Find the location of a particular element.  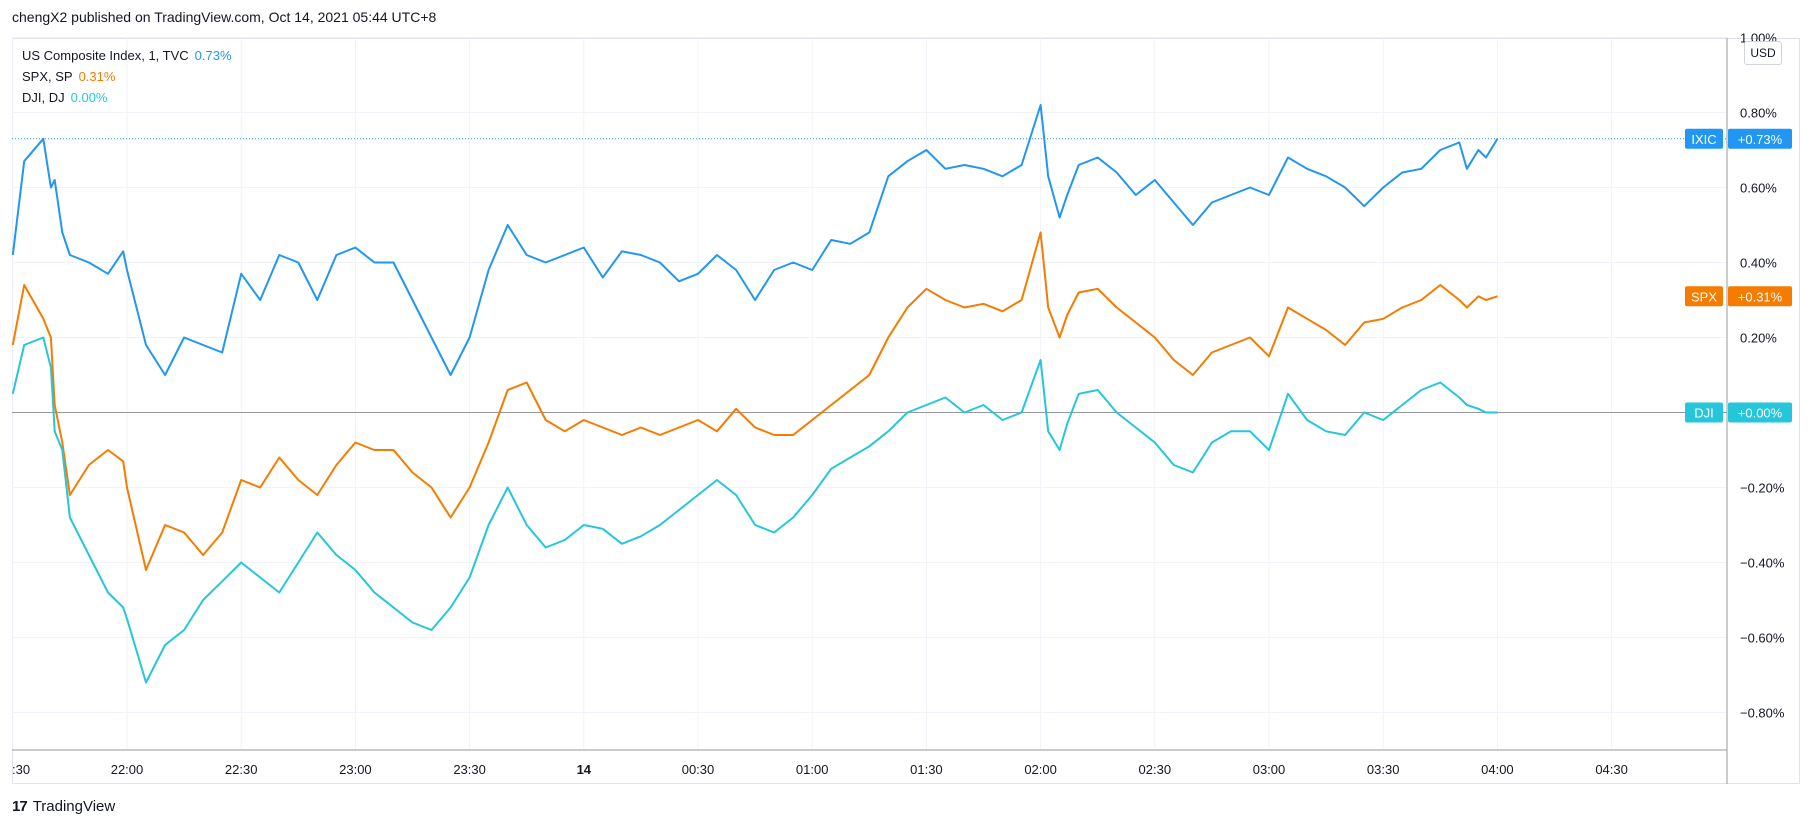

series-name-tag-text: SPX is located at coordinates (1704, 296).